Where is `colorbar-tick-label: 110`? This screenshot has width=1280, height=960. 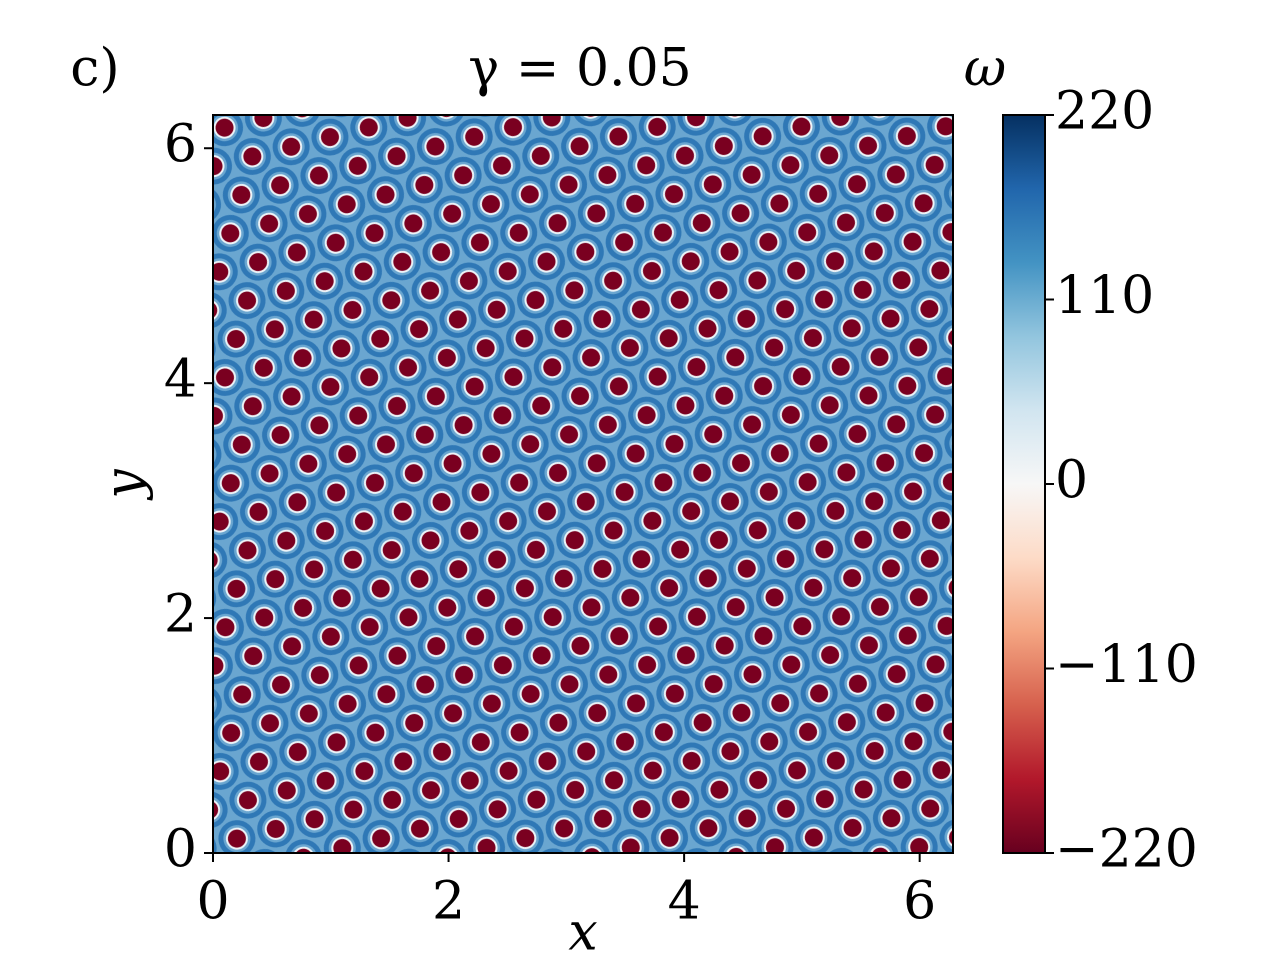
colorbar-tick-label: 110 is located at coordinates (1104, 296).